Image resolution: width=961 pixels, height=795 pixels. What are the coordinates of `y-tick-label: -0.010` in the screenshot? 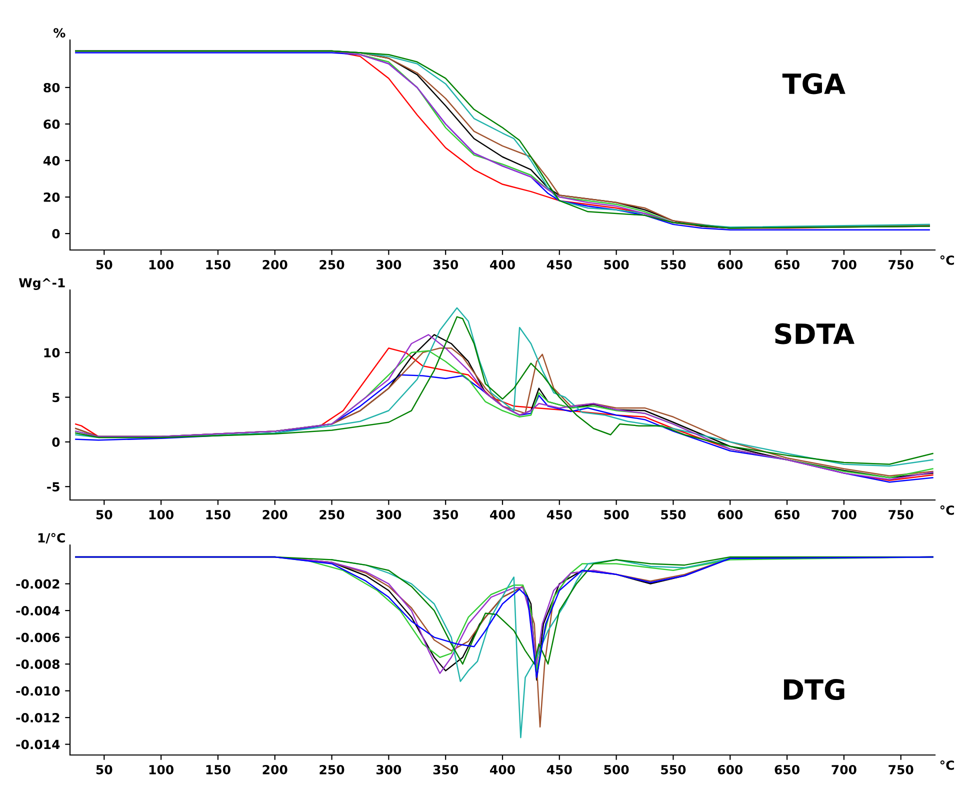 It's located at (38, 691).